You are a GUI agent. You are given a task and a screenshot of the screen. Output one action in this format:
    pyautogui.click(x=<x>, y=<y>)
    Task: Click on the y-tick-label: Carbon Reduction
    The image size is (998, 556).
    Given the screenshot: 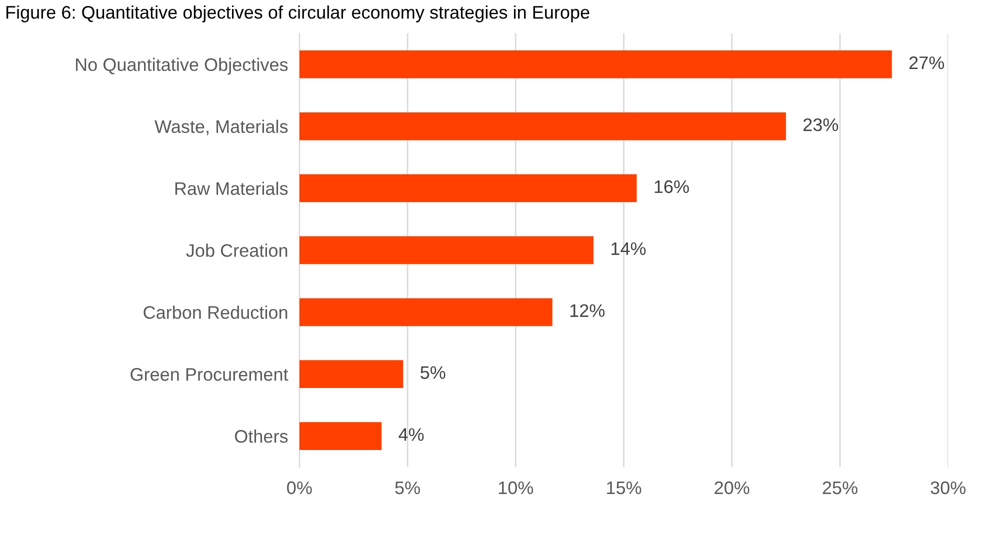 What is the action you would take?
    pyautogui.click(x=216, y=312)
    